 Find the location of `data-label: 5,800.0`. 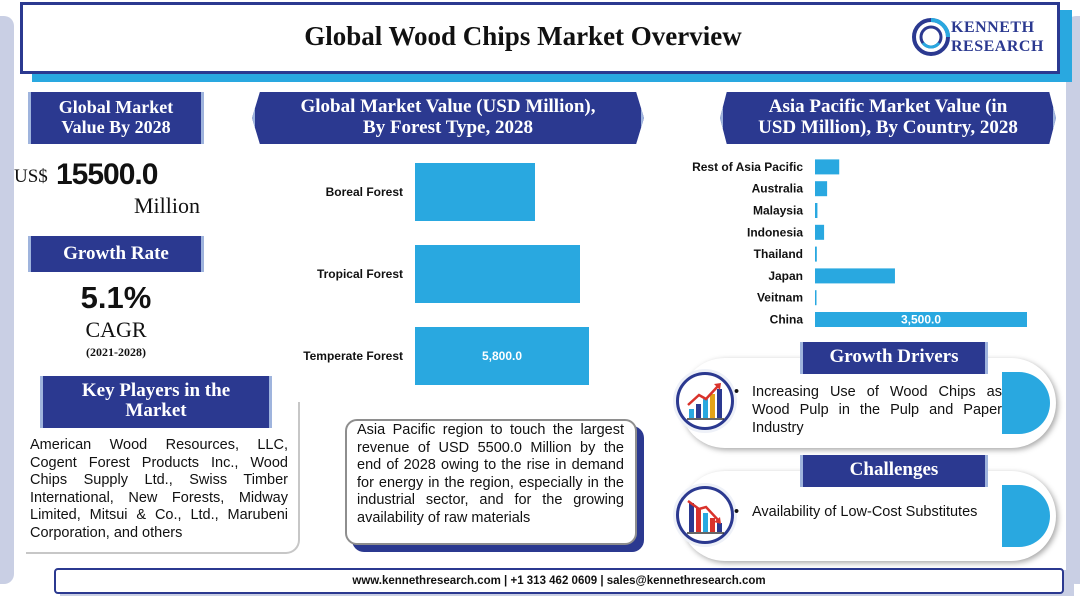

data-label: 5,800.0 is located at coordinates (502, 356).